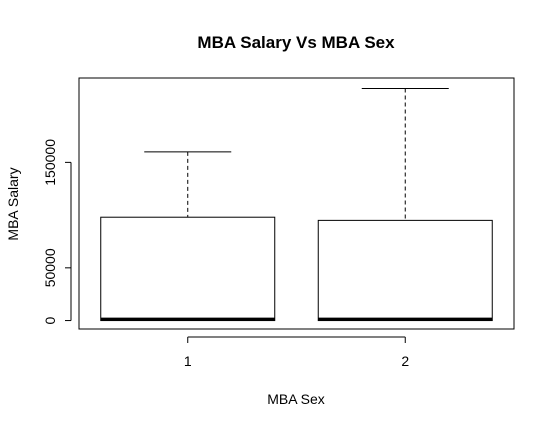 This screenshot has height=428, width=554. I want to click on y-tick-label: 50000, so click(50, 267).